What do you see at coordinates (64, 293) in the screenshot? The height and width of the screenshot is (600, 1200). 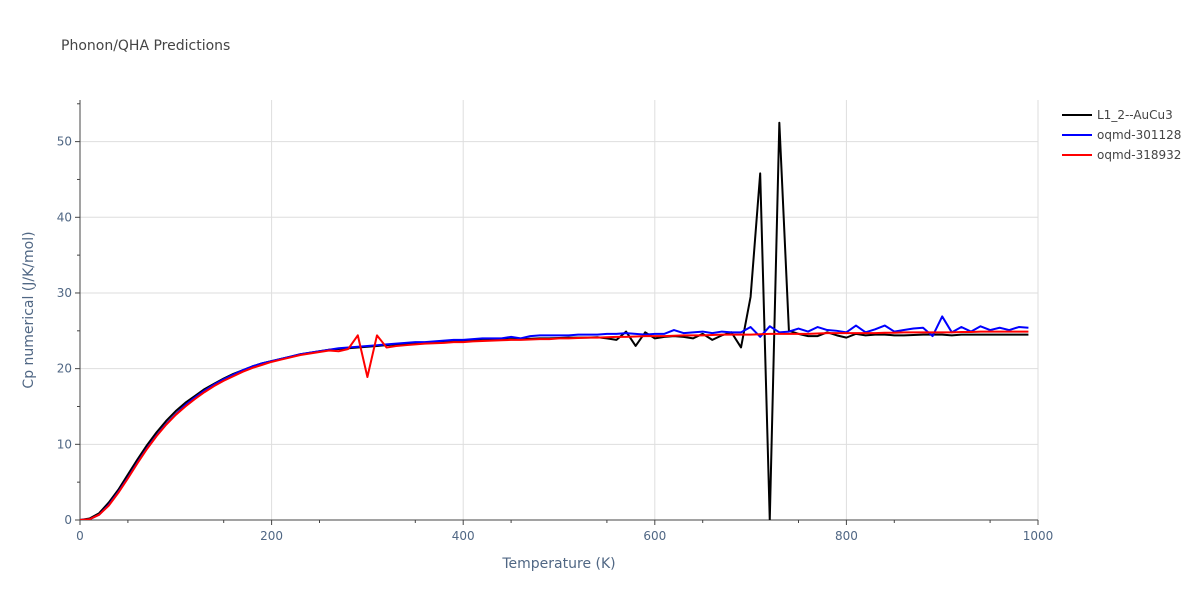 I see `y-tick-label: 30` at bounding box center [64, 293].